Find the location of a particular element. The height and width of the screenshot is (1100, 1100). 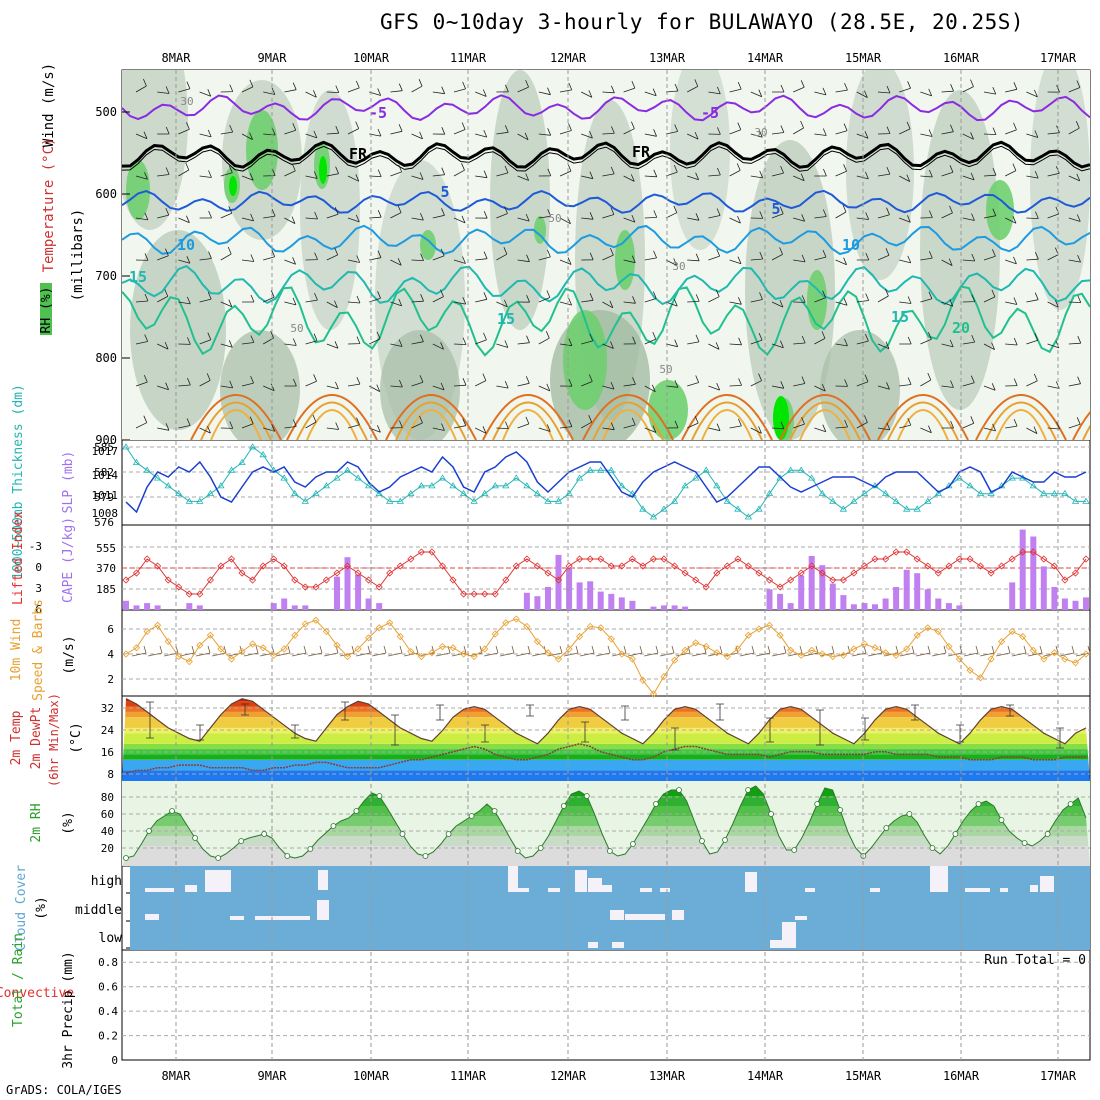

rh-high-shading is located at coordinates (817, 300).